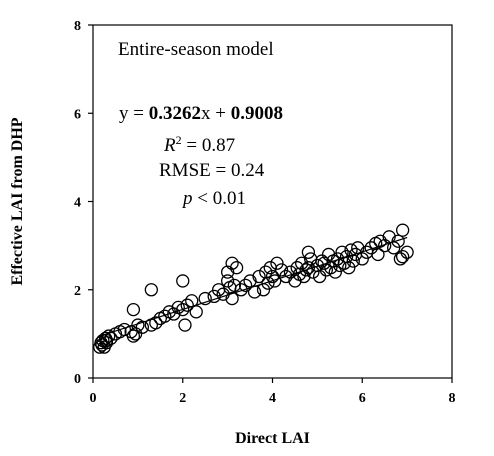  What do you see at coordinates (272, 438) in the screenshot?
I see `x-axis-title: Direct LAI` at bounding box center [272, 438].